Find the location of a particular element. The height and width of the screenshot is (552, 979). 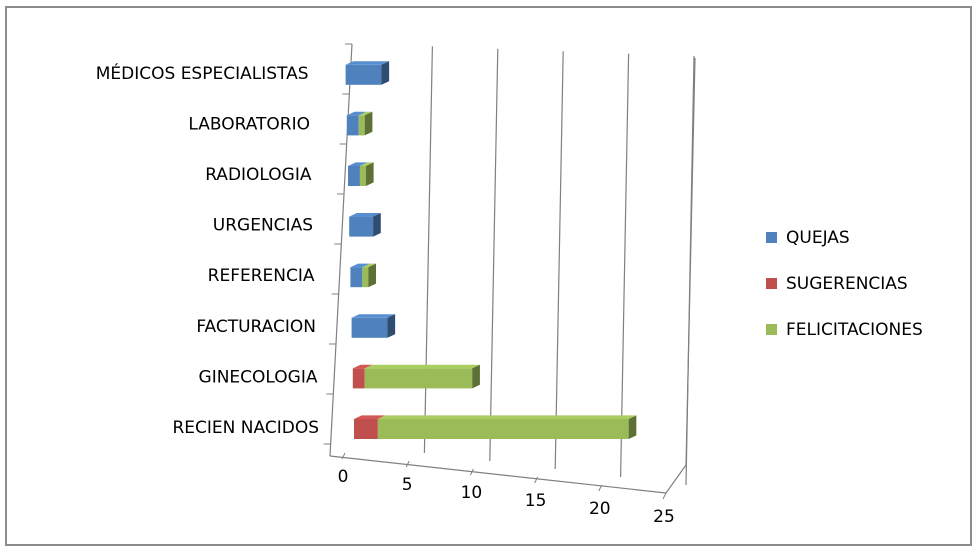

x-tick-label: 20 is located at coordinates (600, 509).